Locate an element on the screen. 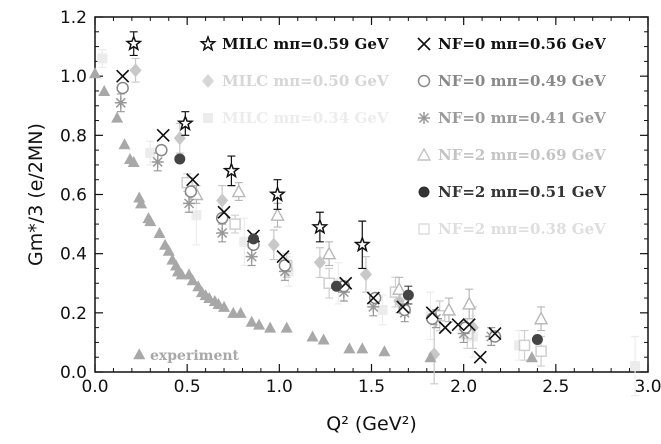 The image size is (661, 444). legend-marker-milc-m-0-50-gev is located at coordinates (208, 81).